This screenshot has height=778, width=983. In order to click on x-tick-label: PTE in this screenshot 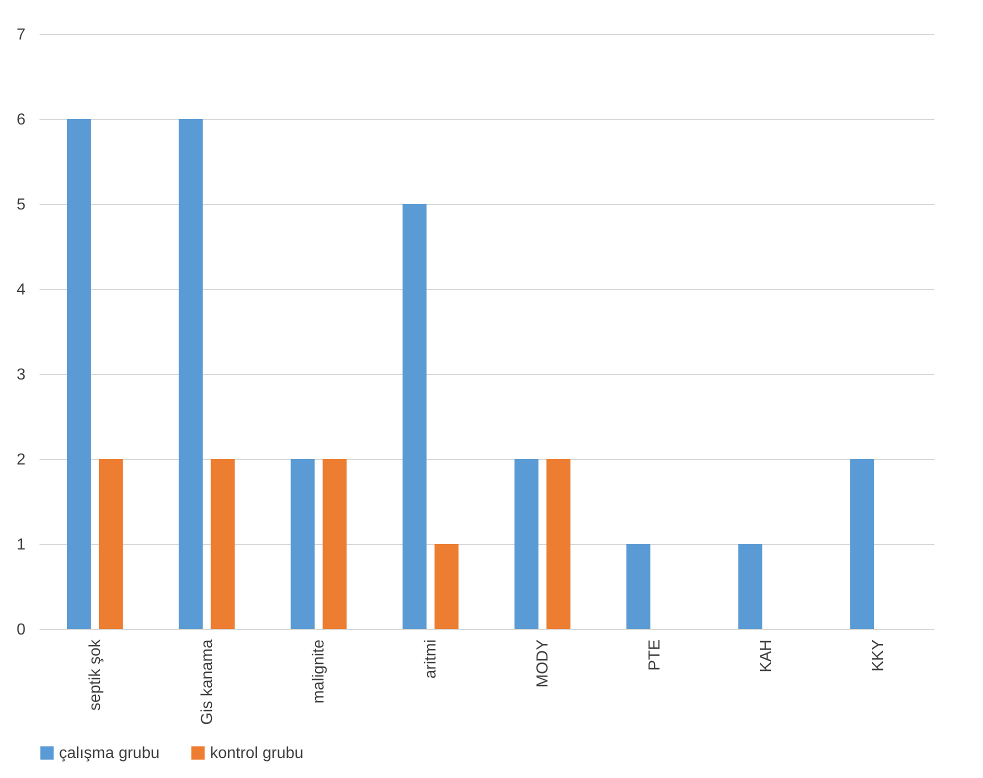, I will do `click(655, 655)`.